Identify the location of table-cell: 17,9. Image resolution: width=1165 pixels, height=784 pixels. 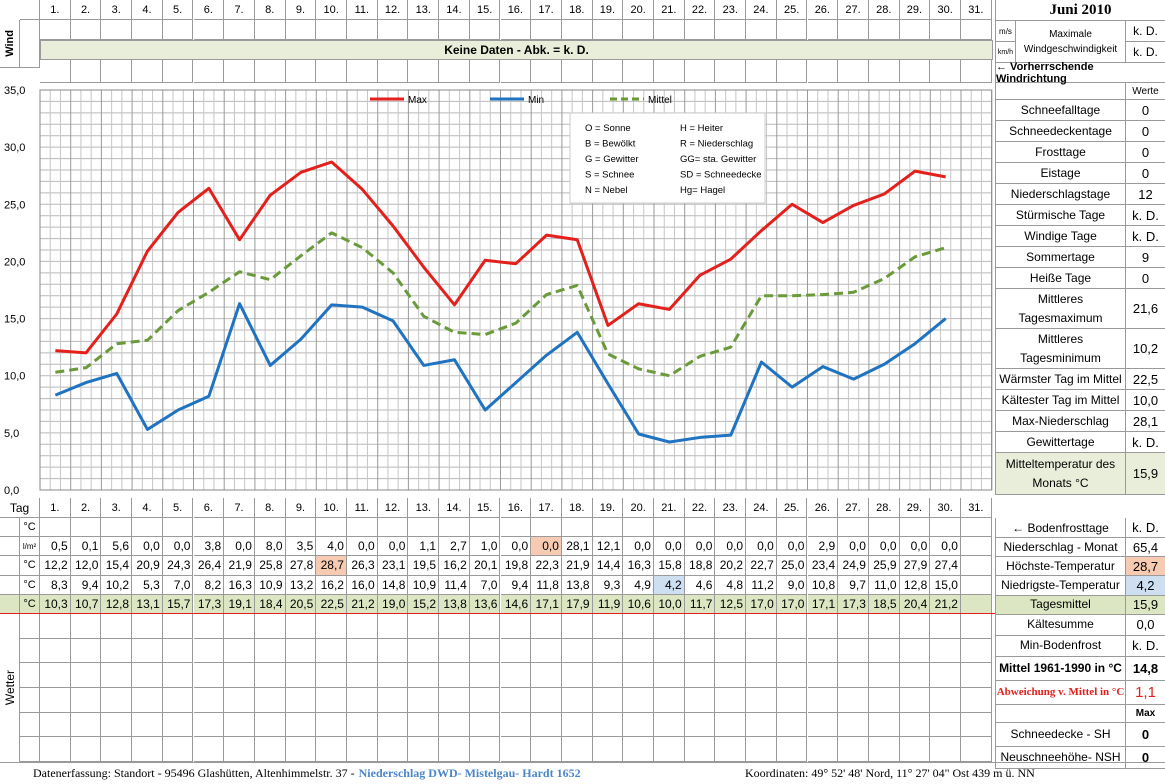
(577, 604).